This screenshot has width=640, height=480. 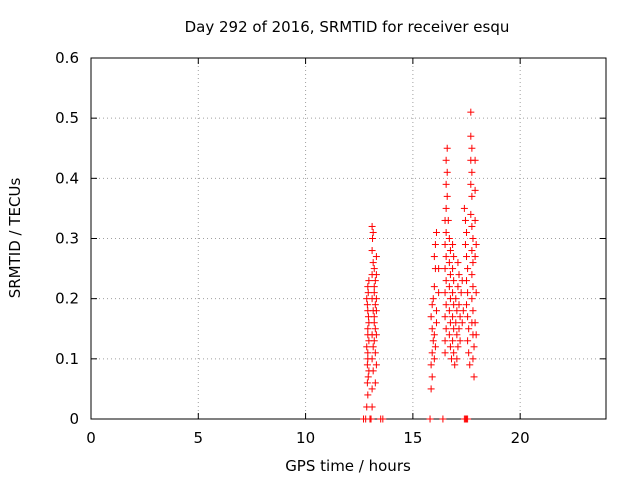 I want to click on x-tick-labels: 0 5 10 15 20, so click(x=307, y=438).